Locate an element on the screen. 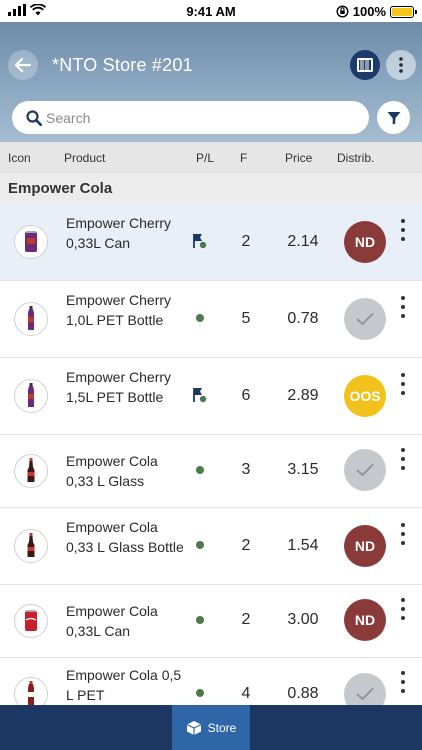 This screenshot has height=750, width=422. price-value: 3.00 is located at coordinates (303, 619).